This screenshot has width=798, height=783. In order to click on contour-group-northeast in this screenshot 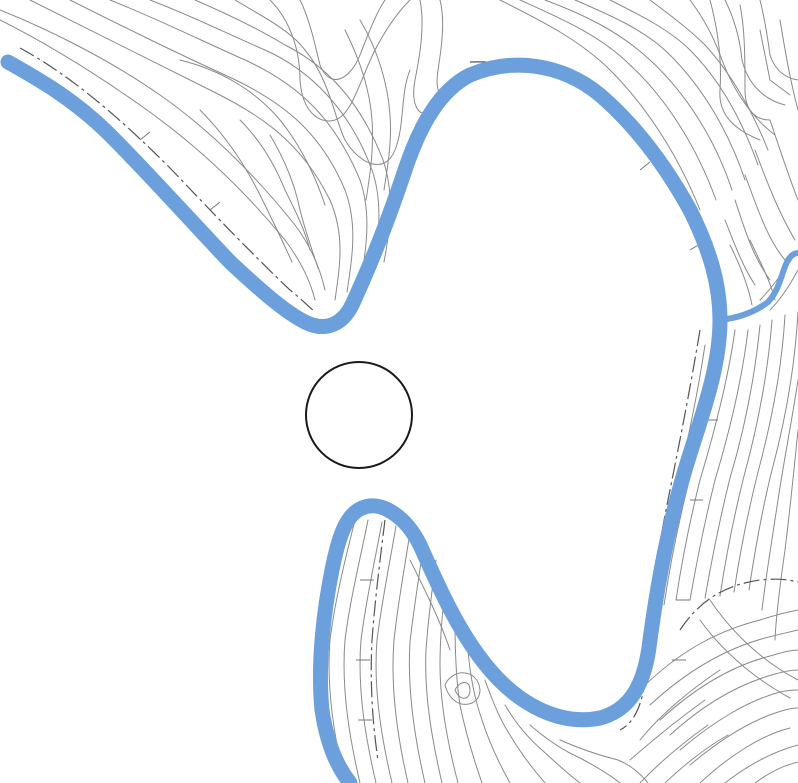, I will do `click(648, 143)`.